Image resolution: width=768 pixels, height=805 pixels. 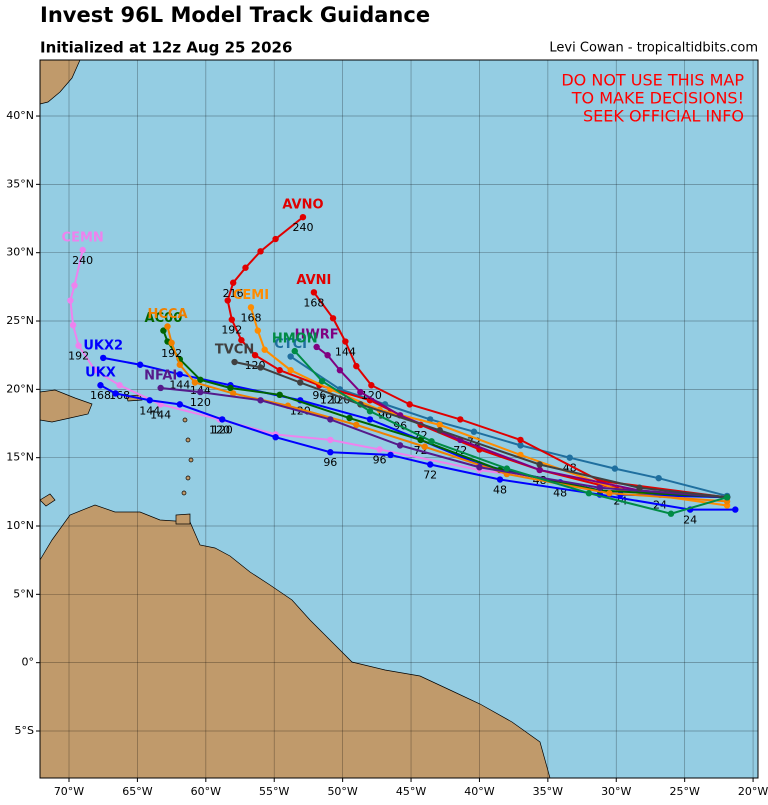 What do you see at coordinates (663, 116) in the screenshot?
I see `warning-text: SEEK OFFICIAL INFO` at bounding box center [663, 116].